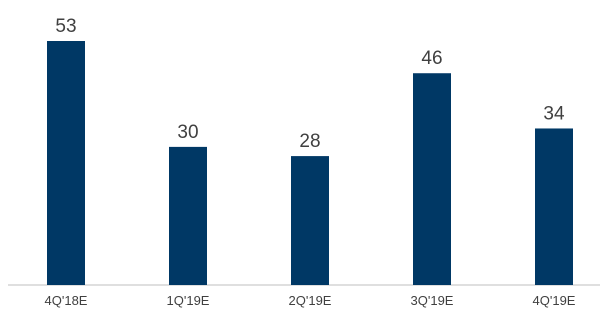  What do you see at coordinates (309, 141) in the screenshot?
I see `bar-value-label-2: 28` at bounding box center [309, 141].